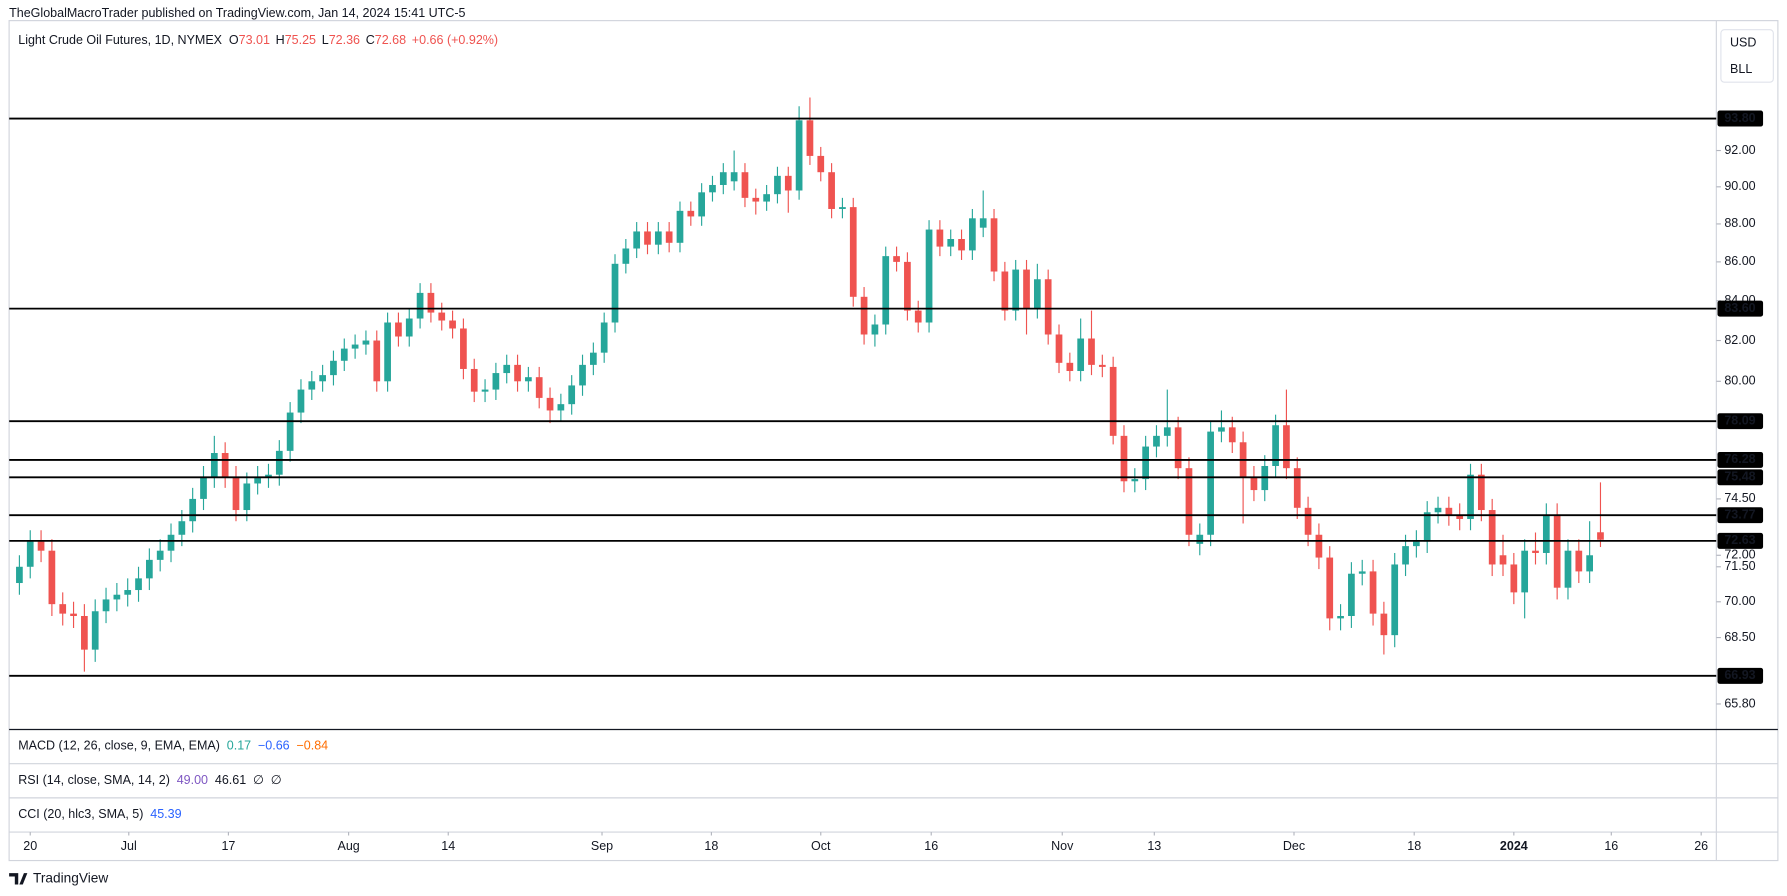 The image size is (1787, 896). I want to click on legend-key: C, so click(370, 40).